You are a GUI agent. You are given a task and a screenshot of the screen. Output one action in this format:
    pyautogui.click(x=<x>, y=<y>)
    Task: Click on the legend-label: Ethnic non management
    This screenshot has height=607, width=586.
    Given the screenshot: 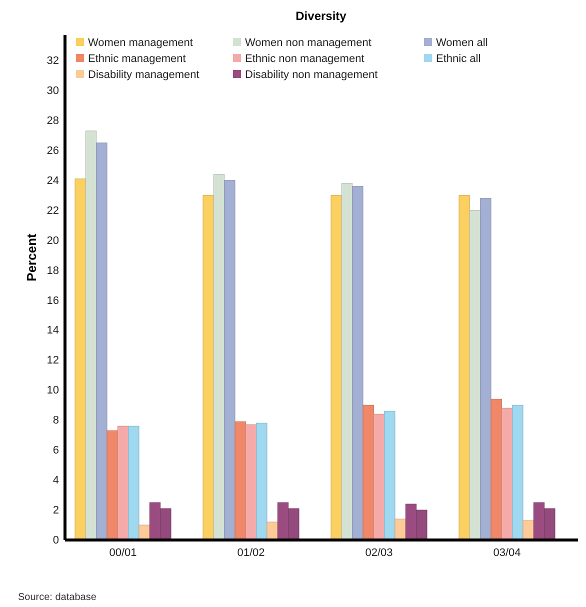 What is the action you would take?
    pyautogui.click(x=304, y=59)
    